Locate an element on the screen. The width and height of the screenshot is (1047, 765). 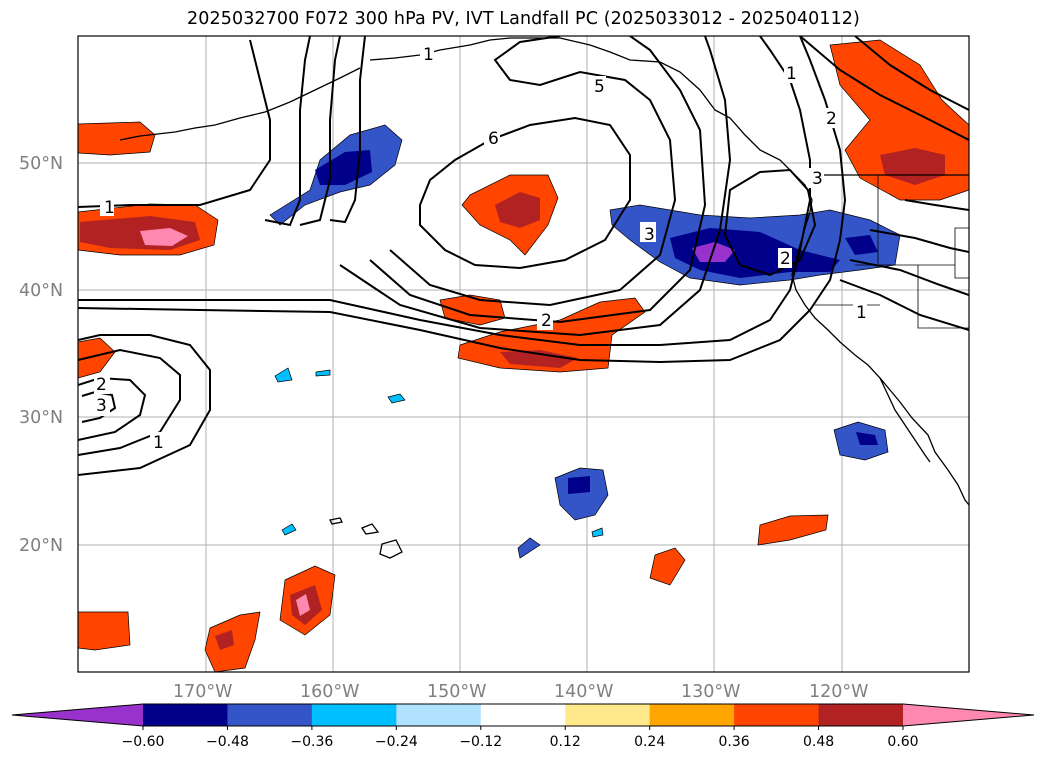
anomaly-20n is located at coordinates (529, 548).